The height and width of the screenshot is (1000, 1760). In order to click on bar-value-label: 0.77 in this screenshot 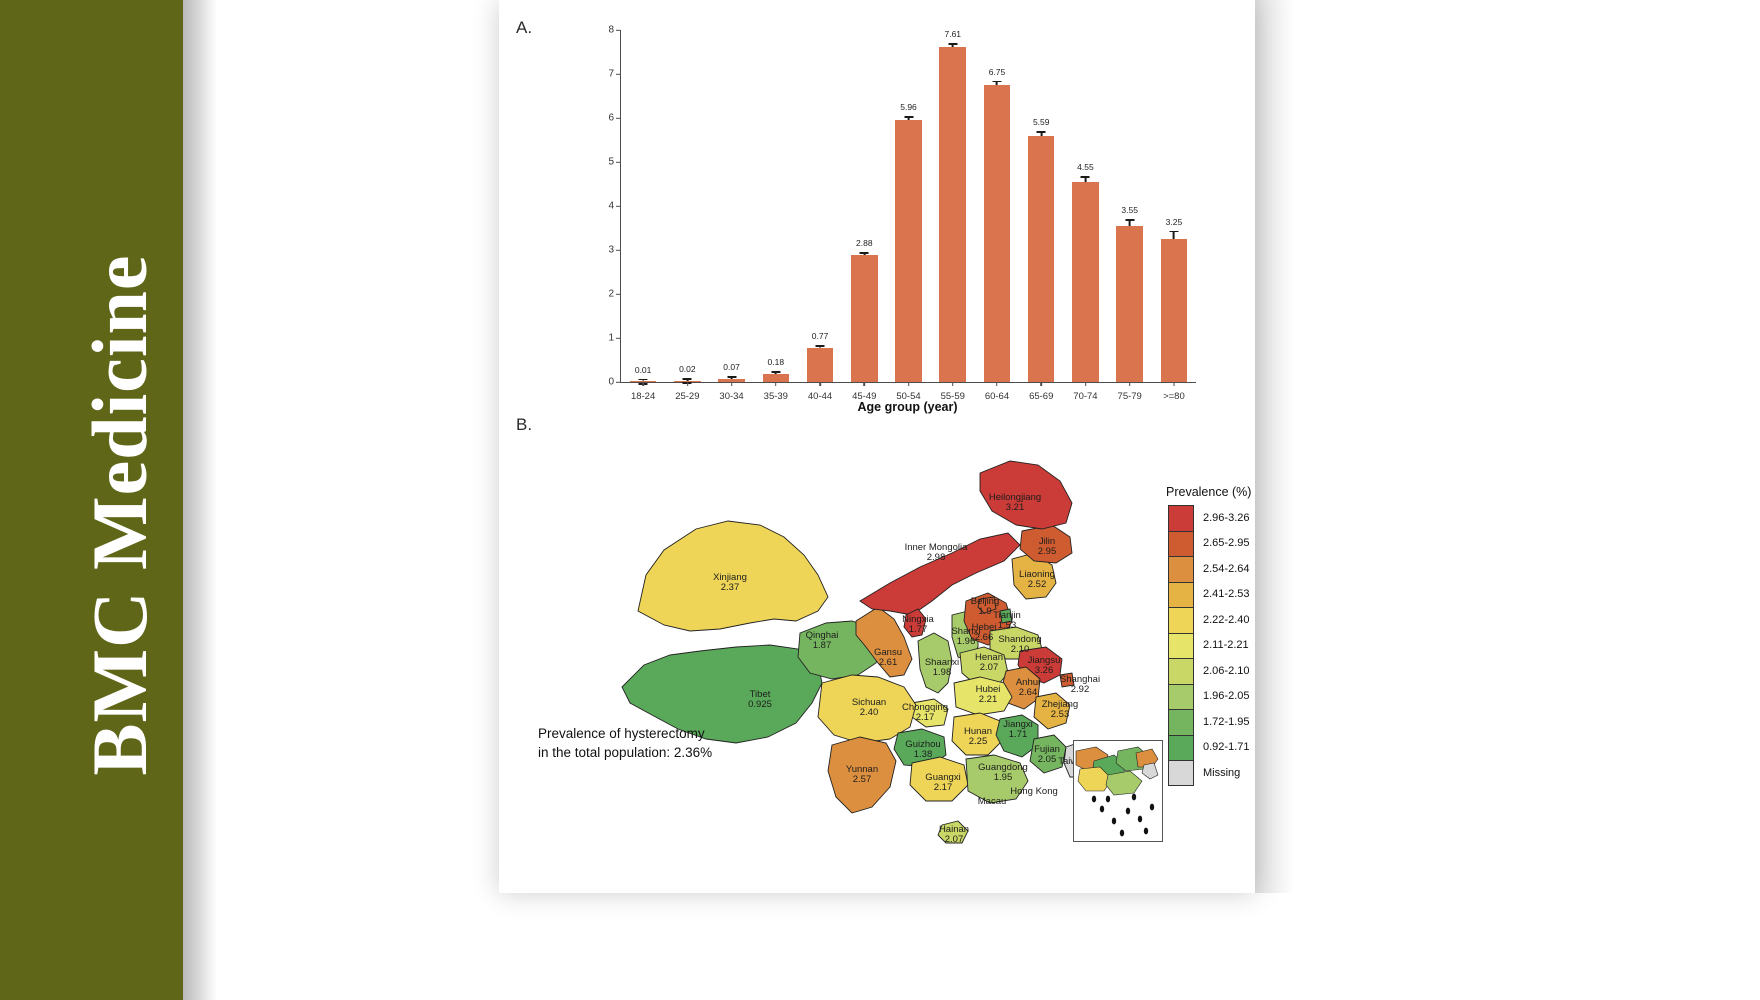, I will do `click(820, 336)`.